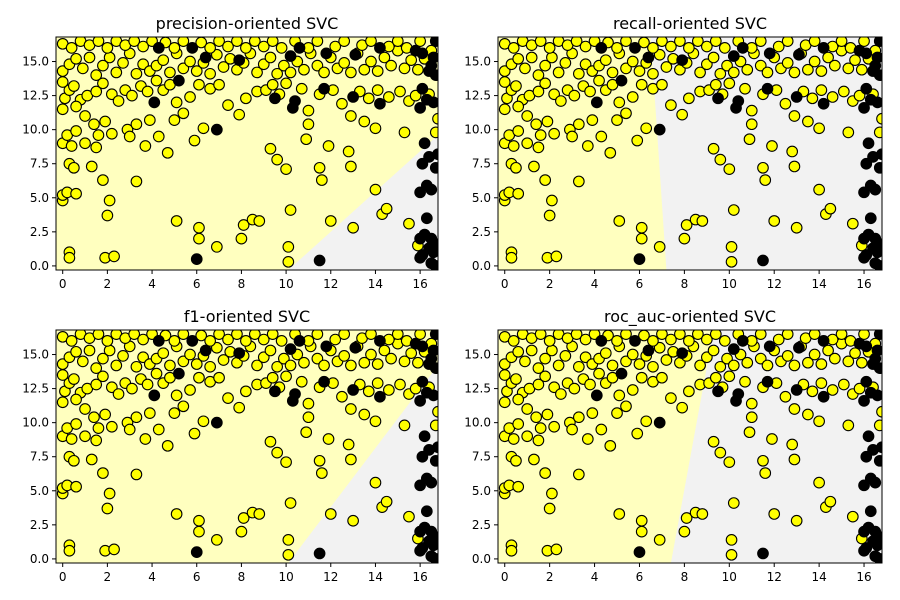 The image size is (900, 600). What do you see at coordinates (595, 577) in the screenshot?
I see `x-tick-label: 4` at bounding box center [595, 577].